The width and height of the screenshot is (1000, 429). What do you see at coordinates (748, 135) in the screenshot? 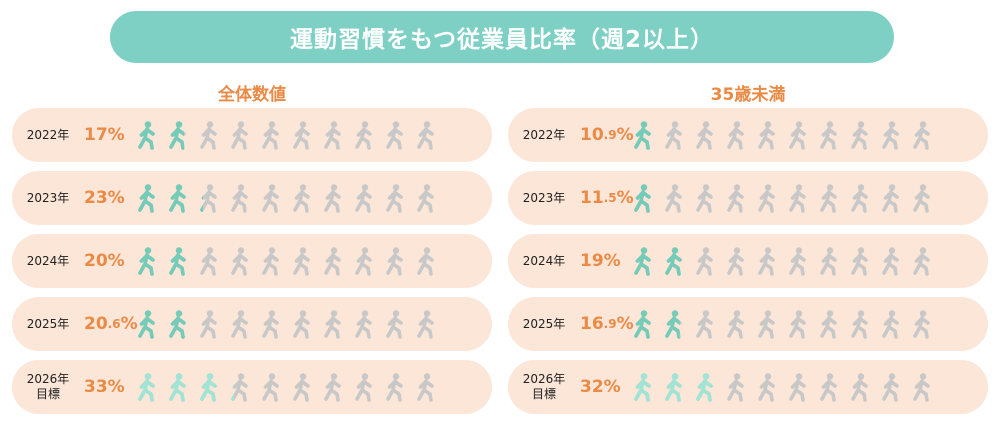
I see `pictograph-row: 2022年 10.9%` at bounding box center [748, 135].